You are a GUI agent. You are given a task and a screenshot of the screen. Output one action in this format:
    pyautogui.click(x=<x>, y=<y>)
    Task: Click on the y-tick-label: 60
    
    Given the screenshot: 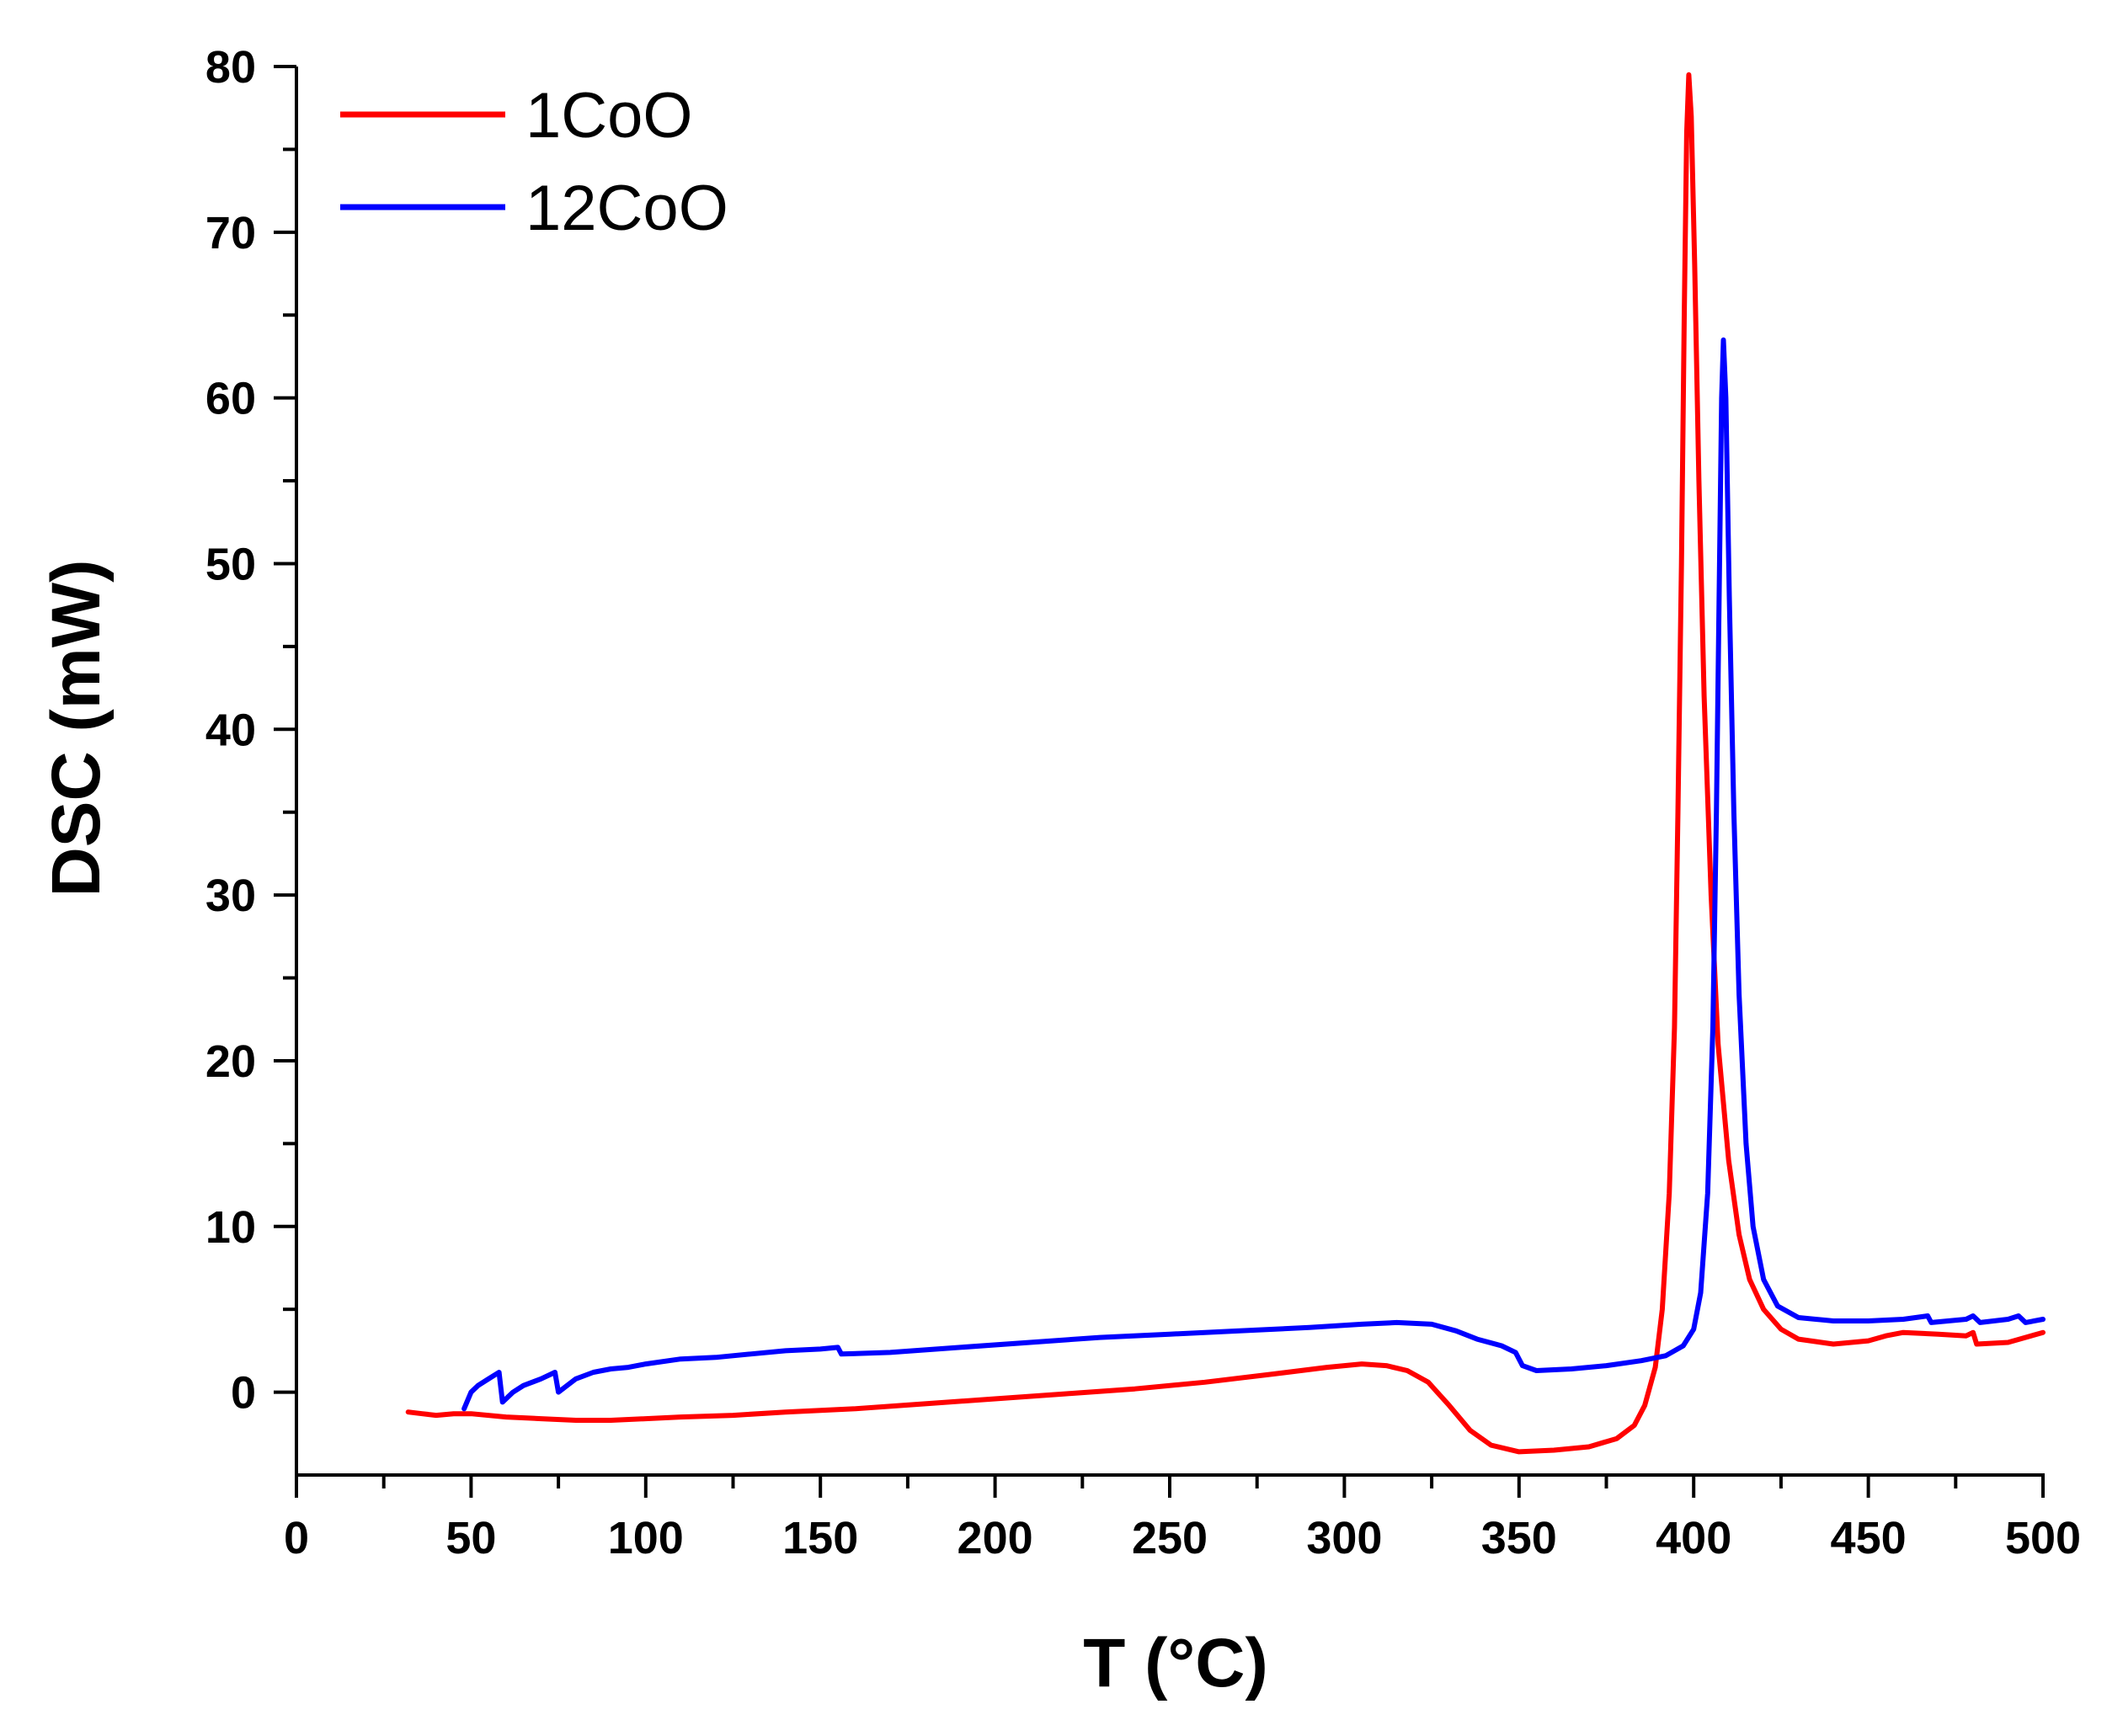 What is the action you would take?
    pyautogui.click(x=230, y=399)
    